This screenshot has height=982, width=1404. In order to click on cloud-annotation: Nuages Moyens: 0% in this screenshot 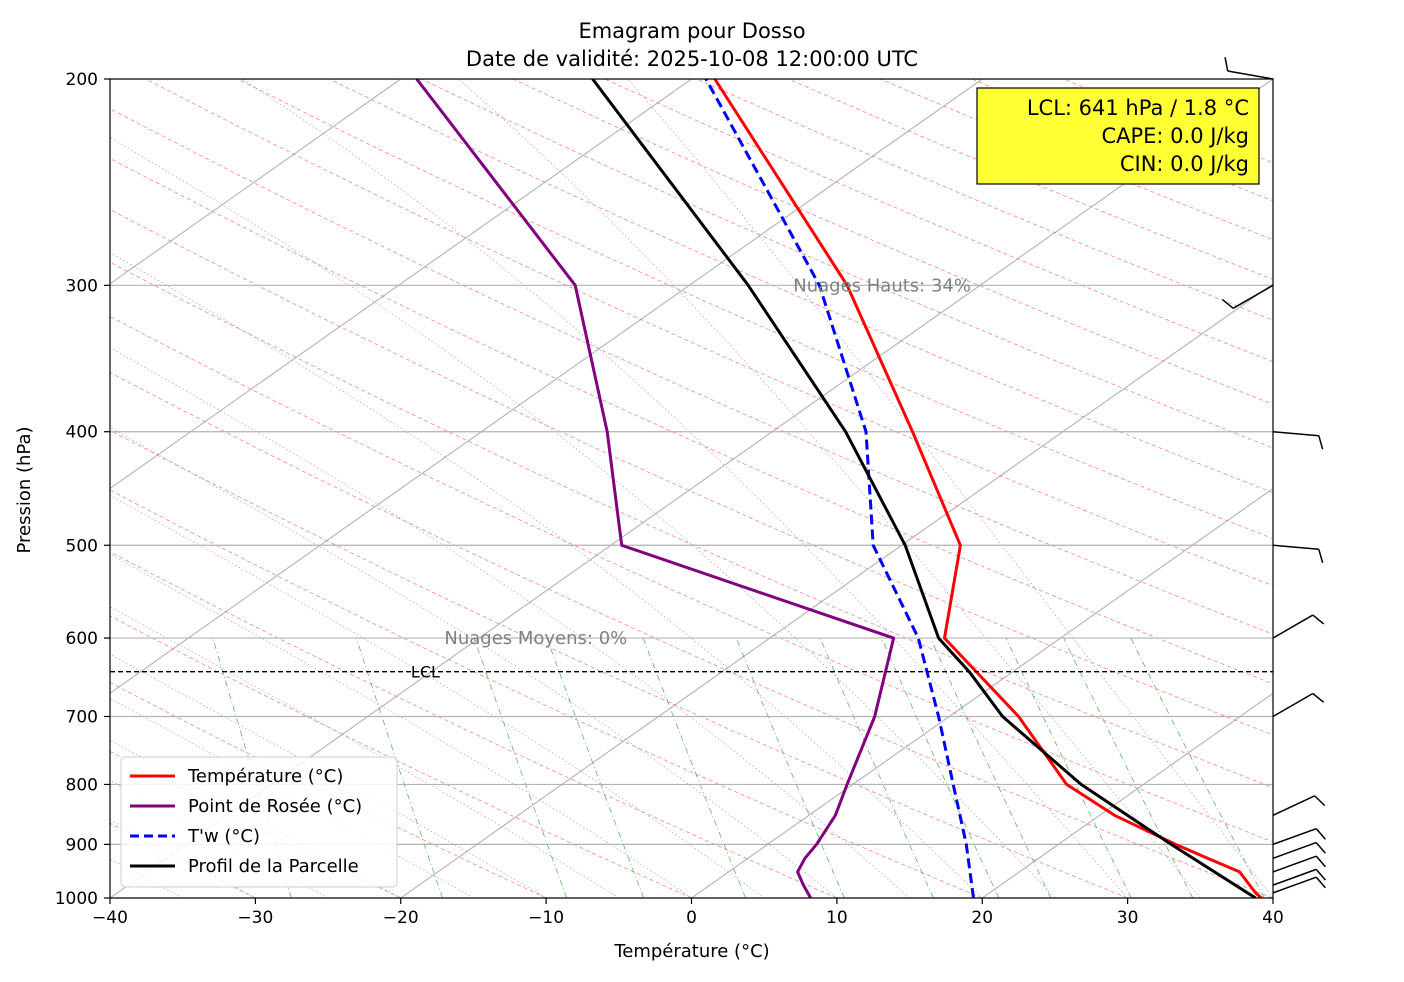, I will do `click(535, 638)`.